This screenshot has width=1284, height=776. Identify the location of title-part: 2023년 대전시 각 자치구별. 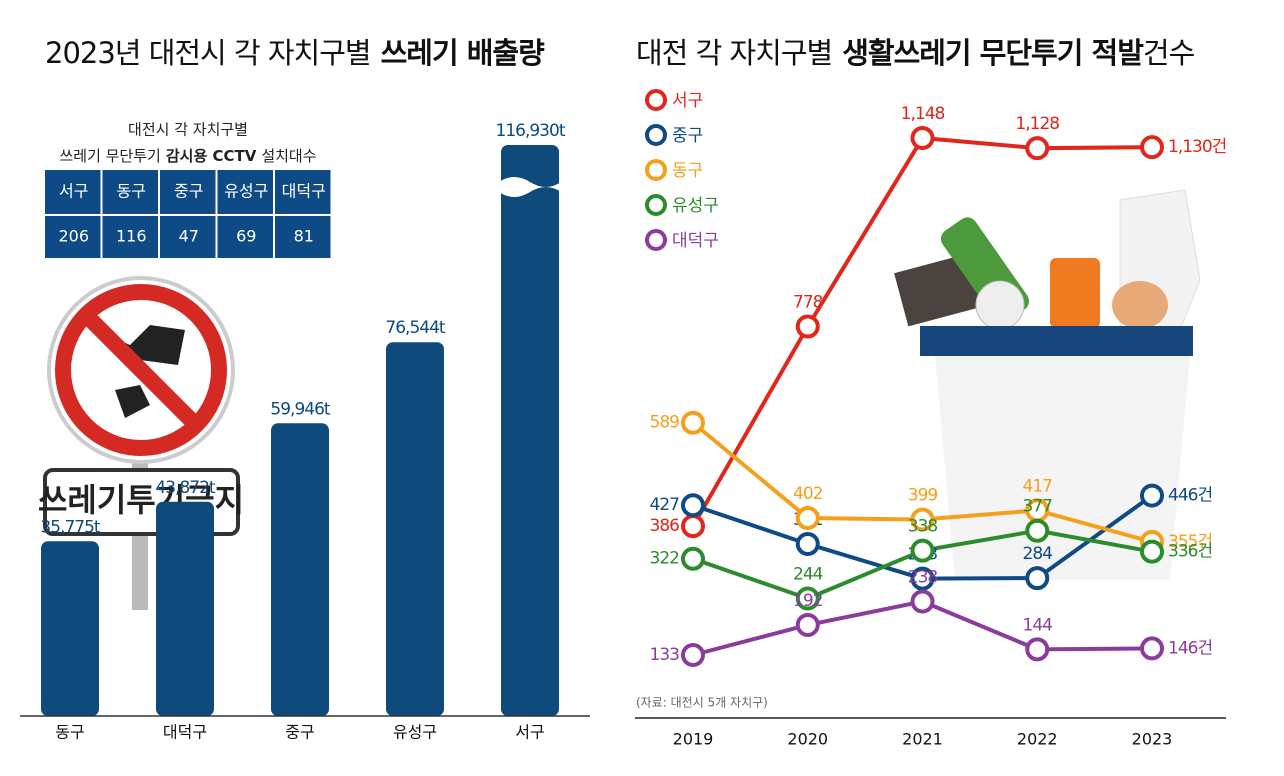
(208, 53).